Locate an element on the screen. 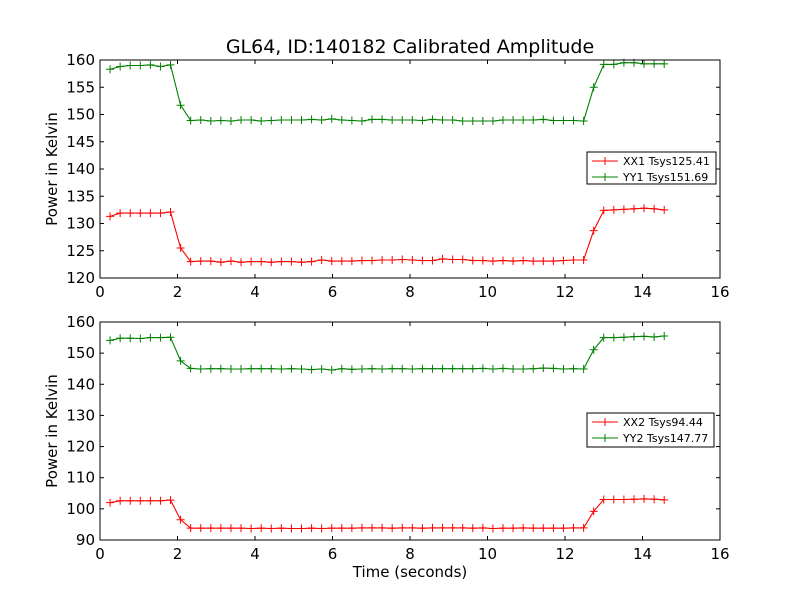 This screenshot has width=800, height=604. legend: XX1 Tsys125.41 YY1 Tsys151.69 is located at coordinates (651, 168).